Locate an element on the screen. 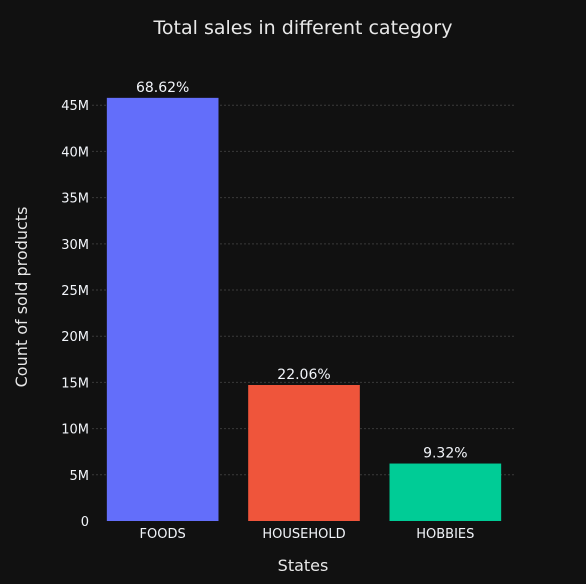  y-tick-label: 40M is located at coordinates (75, 152).